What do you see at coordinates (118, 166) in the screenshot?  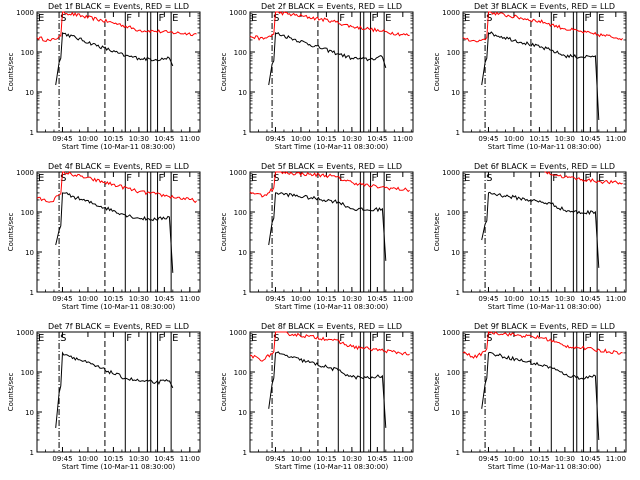 I see `panel-title: Det 4f BLACK = Events, RED = LLD` at bounding box center [118, 166].